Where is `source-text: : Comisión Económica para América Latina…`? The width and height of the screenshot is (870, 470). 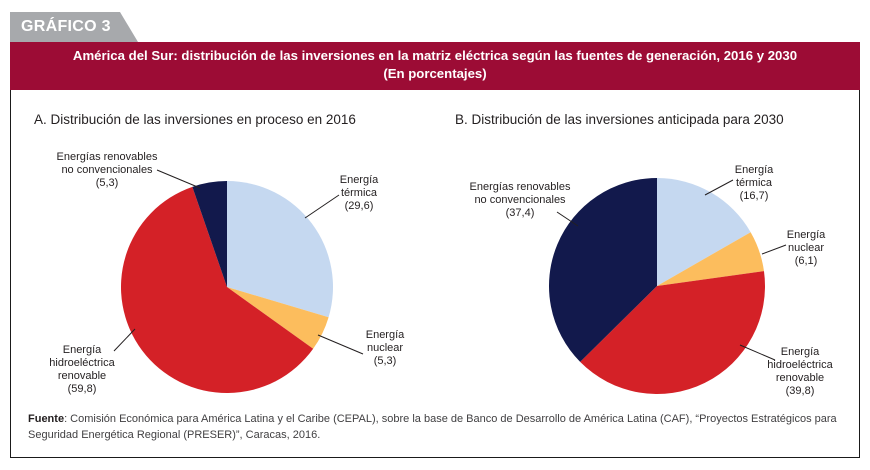
source-text: : Comisión Económica para América Latina… is located at coordinates (432, 427).